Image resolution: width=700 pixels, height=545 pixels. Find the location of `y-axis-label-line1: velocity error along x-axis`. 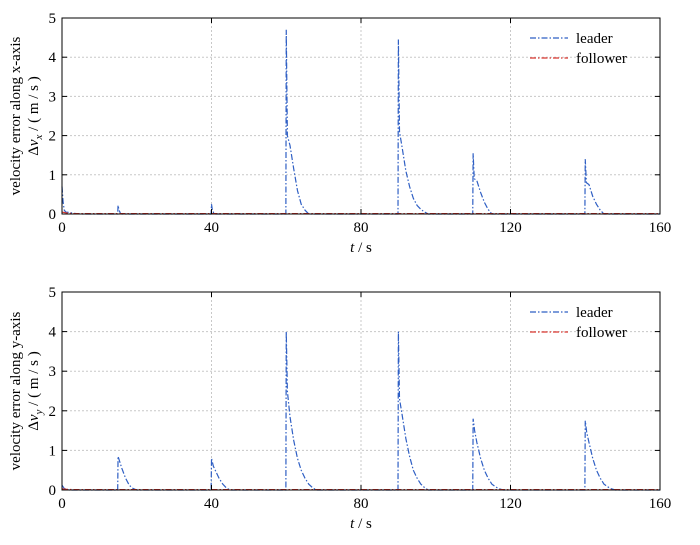

y-axis-label-line1: velocity error along x-axis is located at coordinates (16, 115).